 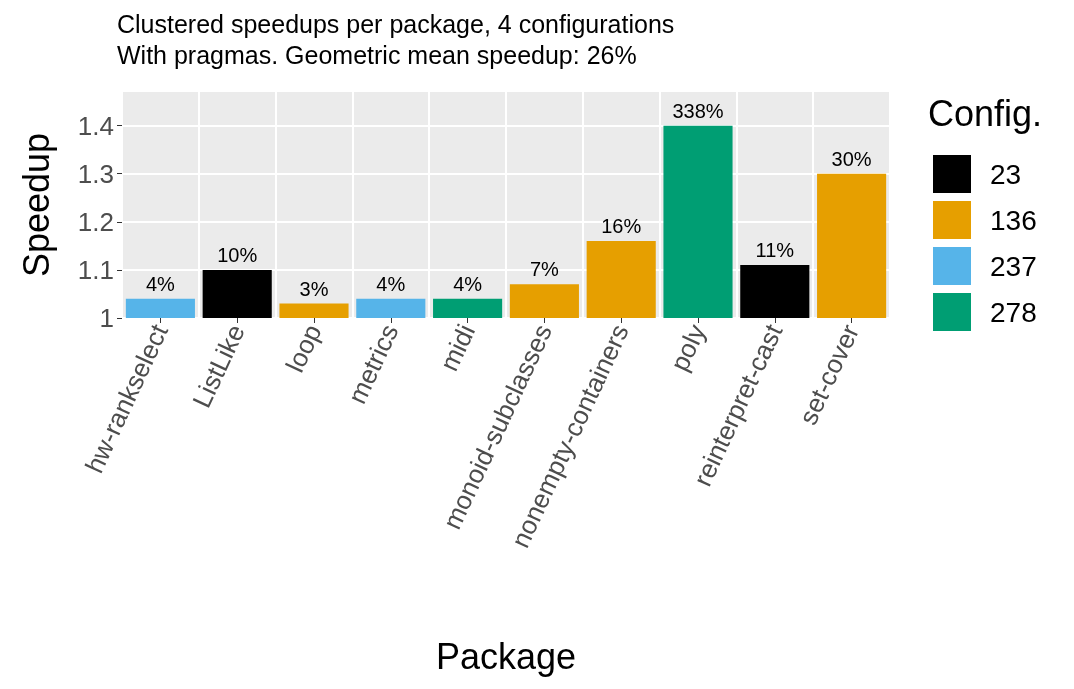 I want to click on text: 10%, so click(x=237, y=254).